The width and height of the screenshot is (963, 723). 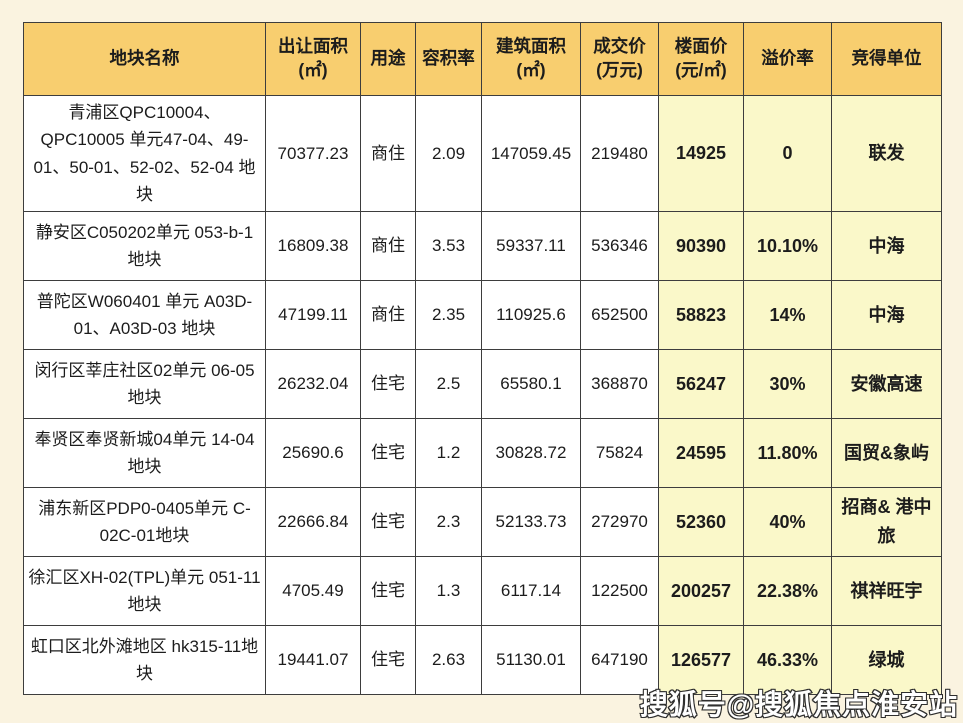 I want to click on col-header-building-area: 建筑面积 (㎡), so click(x=531, y=59).